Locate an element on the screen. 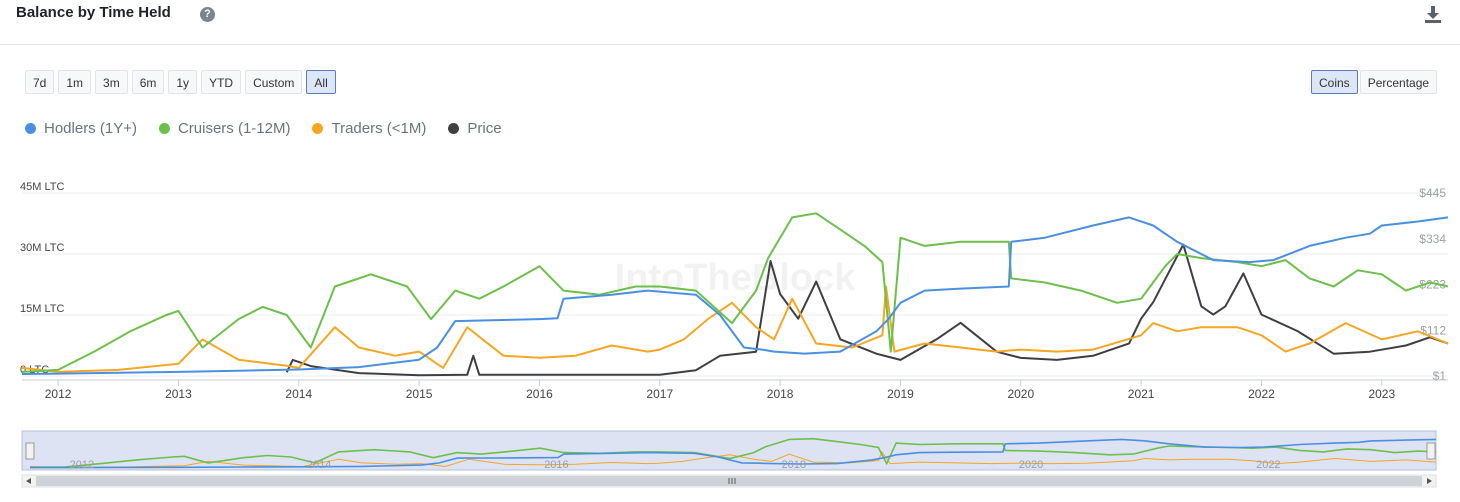 The image size is (1460, 502). x-tick-label: 2016 is located at coordinates (539, 394).